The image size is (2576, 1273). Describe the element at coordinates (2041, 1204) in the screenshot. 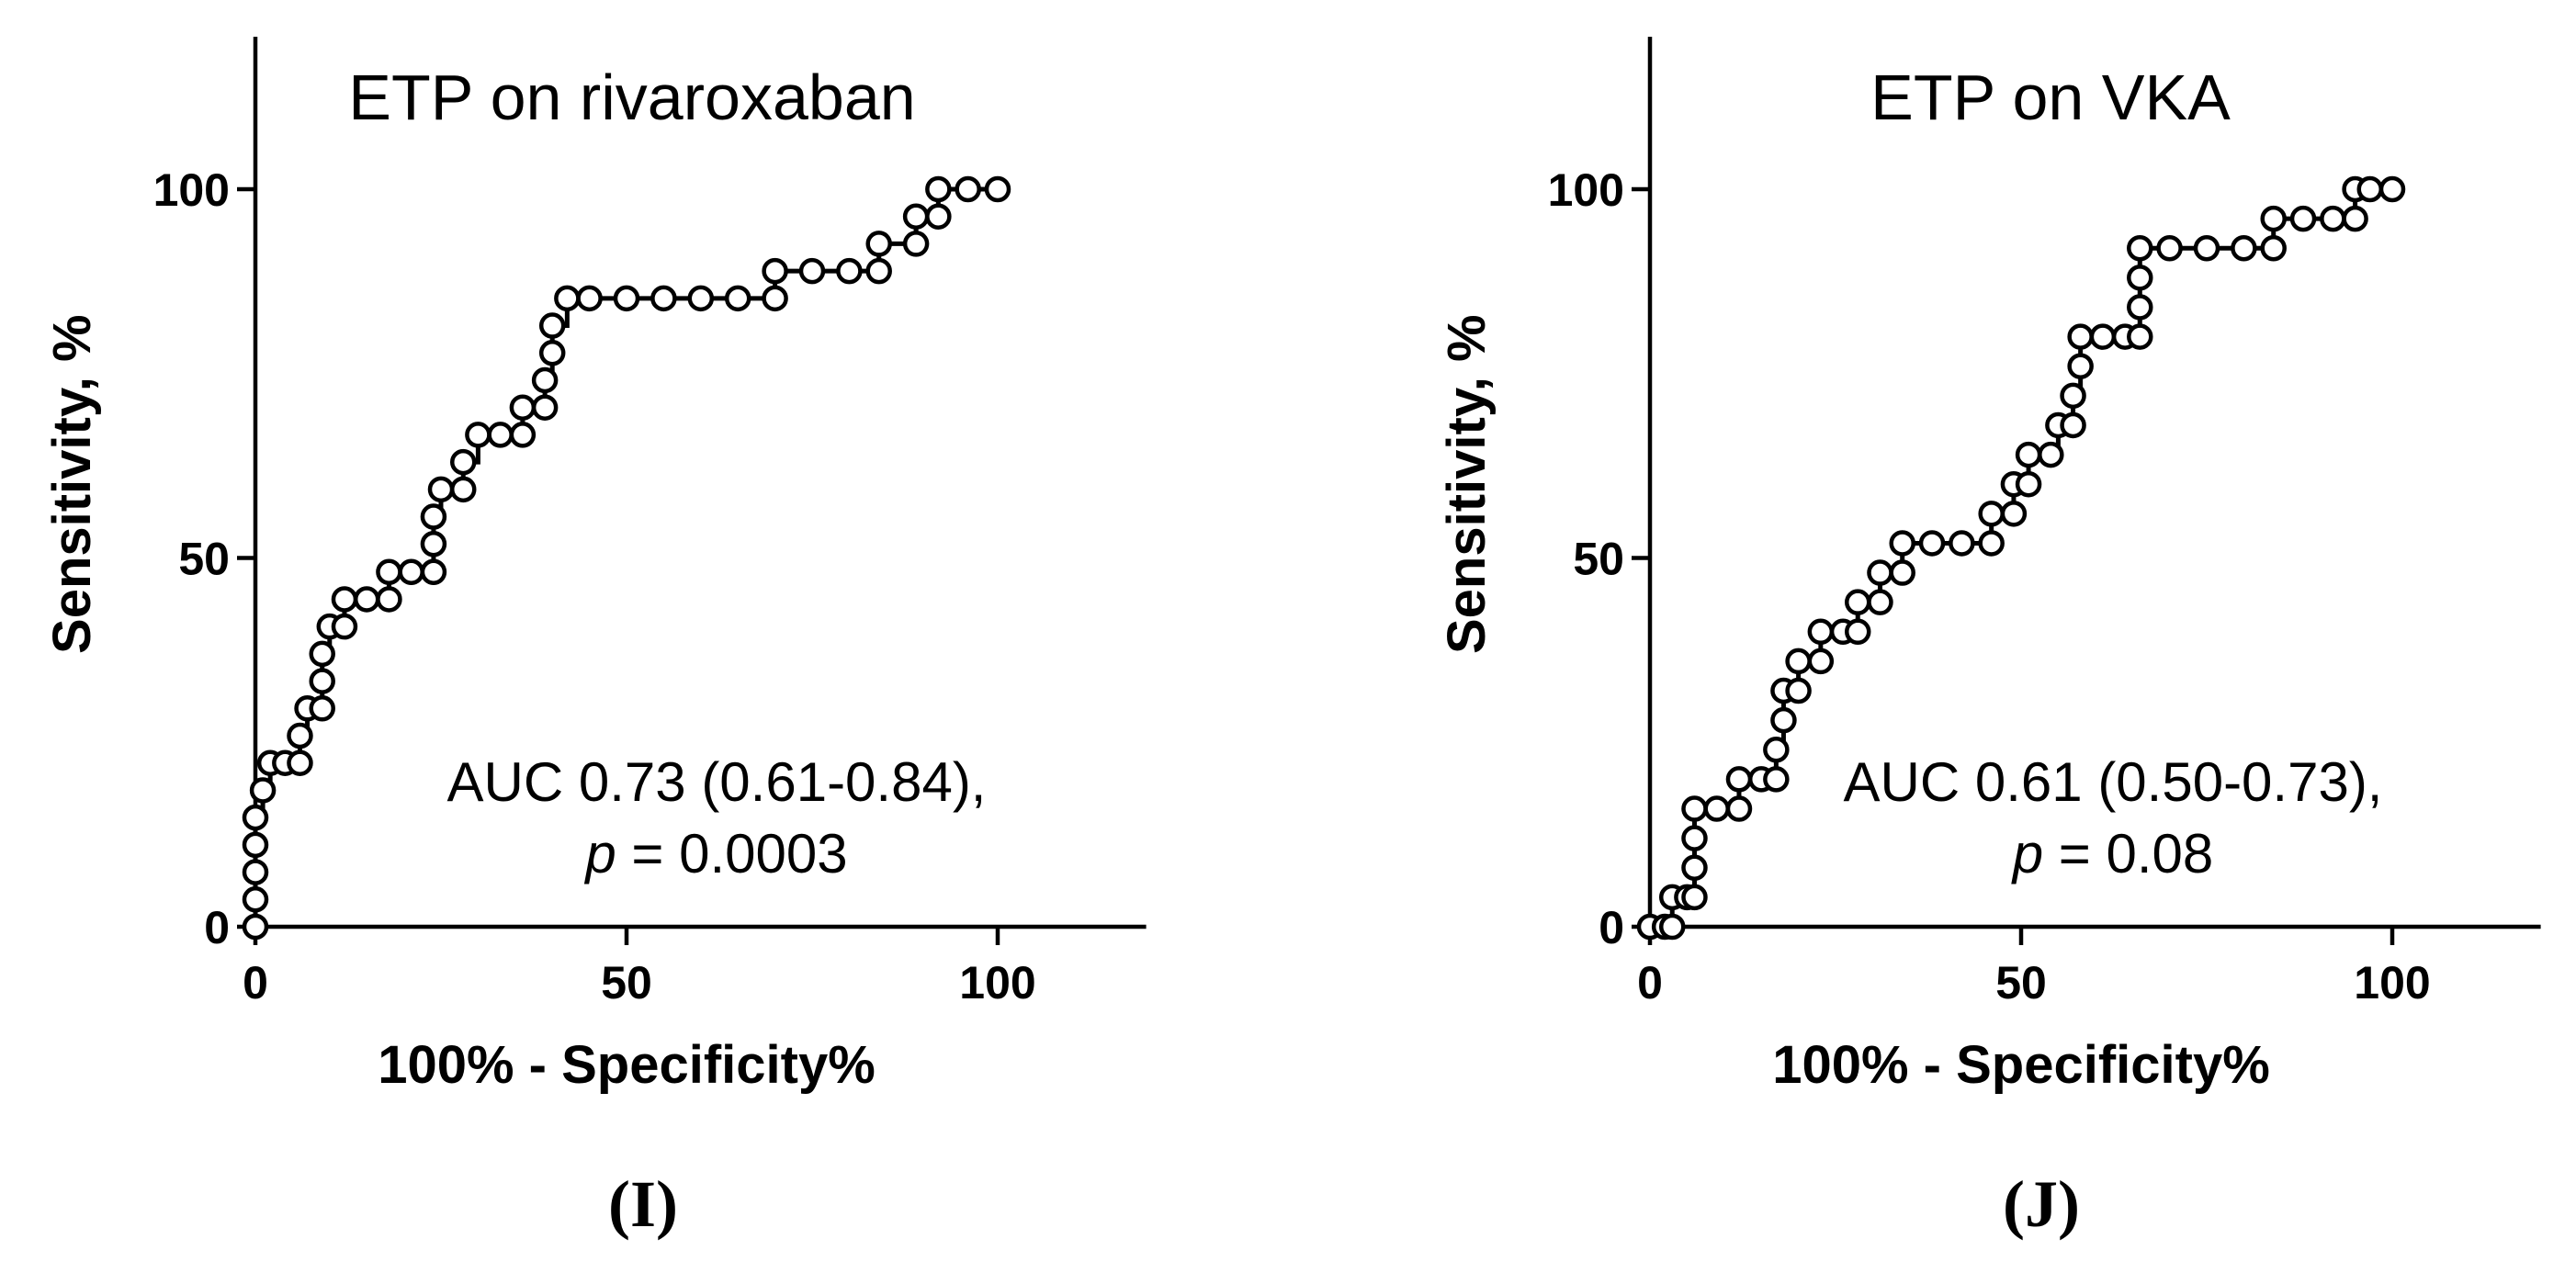

I see `panel-label: (J)` at that location.